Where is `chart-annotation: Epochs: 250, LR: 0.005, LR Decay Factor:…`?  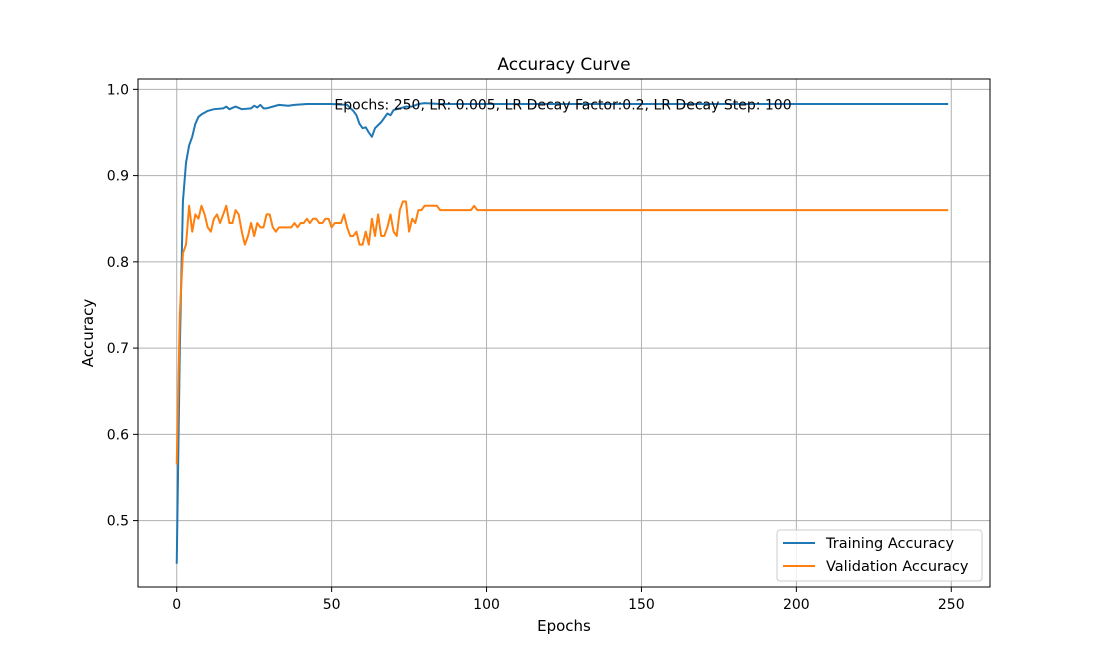 chart-annotation: Epochs: 250, LR: 0.005, LR Decay Factor:… is located at coordinates (562, 105).